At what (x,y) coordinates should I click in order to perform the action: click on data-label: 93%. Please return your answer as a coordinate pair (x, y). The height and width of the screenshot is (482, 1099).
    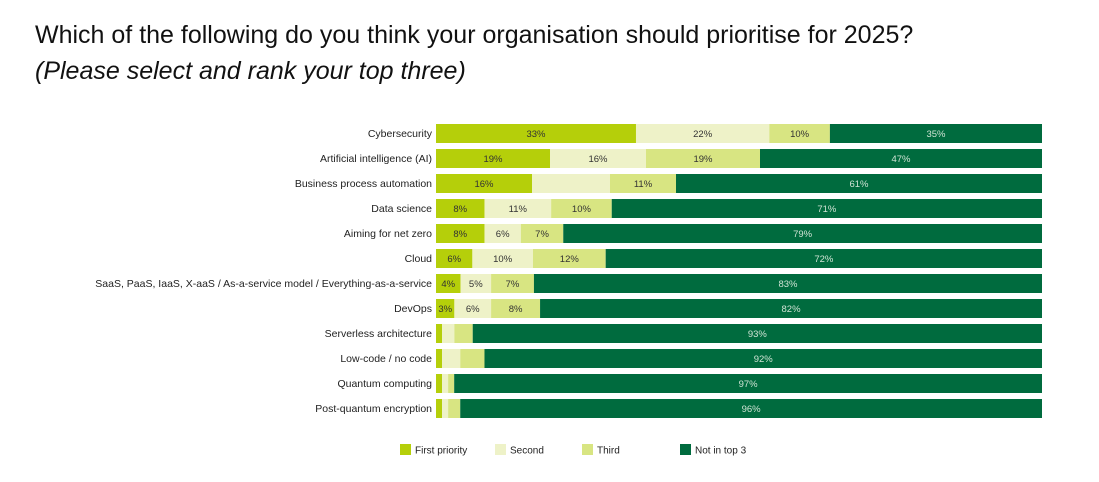
    Looking at the image, I should click on (758, 334).